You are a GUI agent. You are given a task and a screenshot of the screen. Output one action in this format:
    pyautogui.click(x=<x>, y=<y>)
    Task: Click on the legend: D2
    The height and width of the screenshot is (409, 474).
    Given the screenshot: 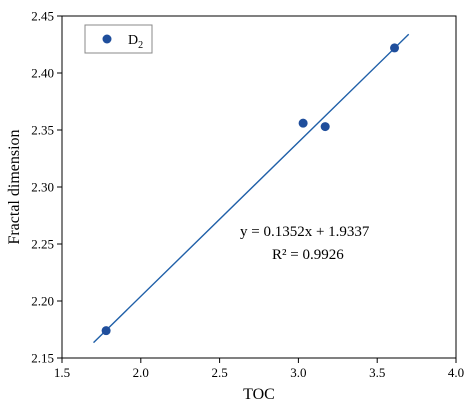 What is the action you would take?
    pyautogui.click(x=118, y=39)
    